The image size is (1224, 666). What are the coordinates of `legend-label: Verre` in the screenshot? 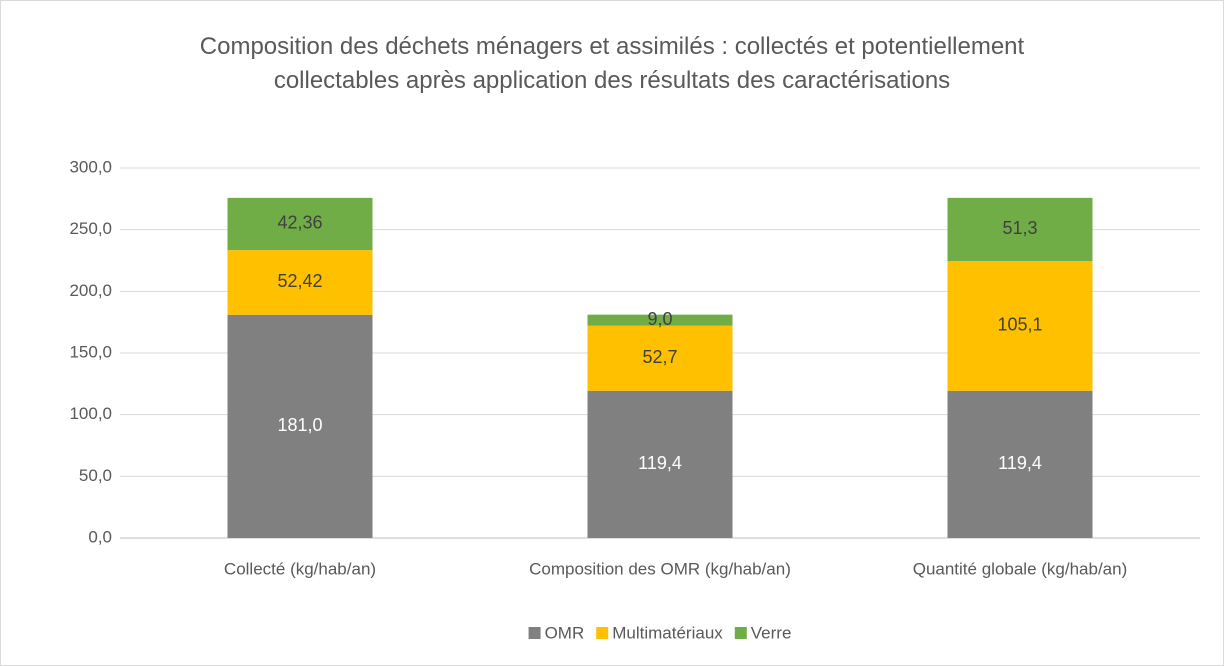 It's located at (771, 632).